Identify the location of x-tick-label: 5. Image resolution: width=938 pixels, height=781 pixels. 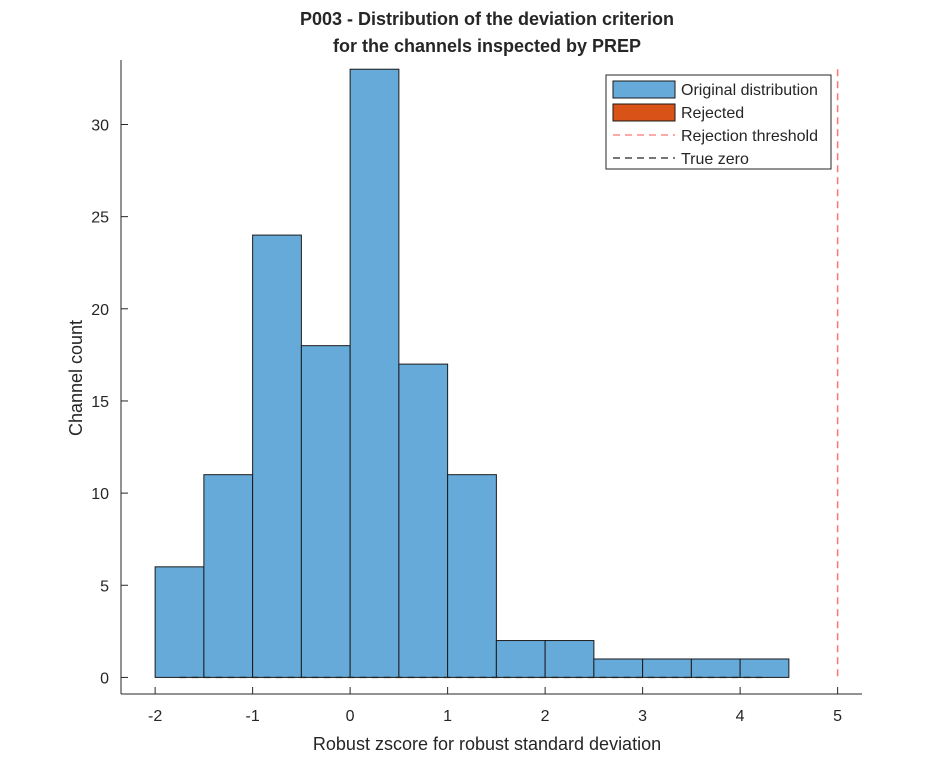
(837, 716).